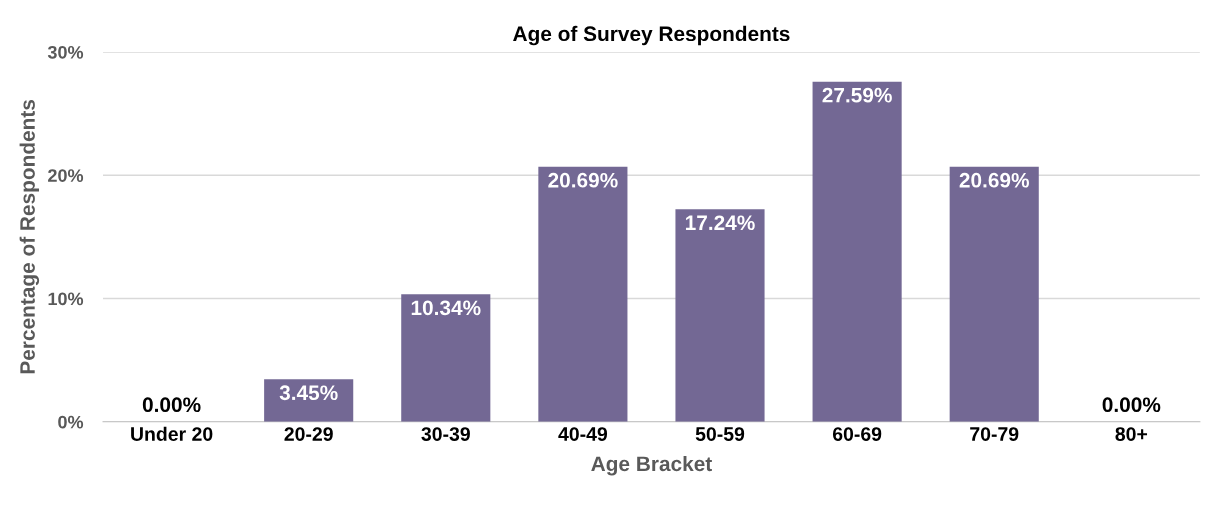 The height and width of the screenshot is (515, 1212). What do you see at coordinates (71, 422) in the screenshot?
I see `y-tick-label: 0%` at bounding box center [71, 422].